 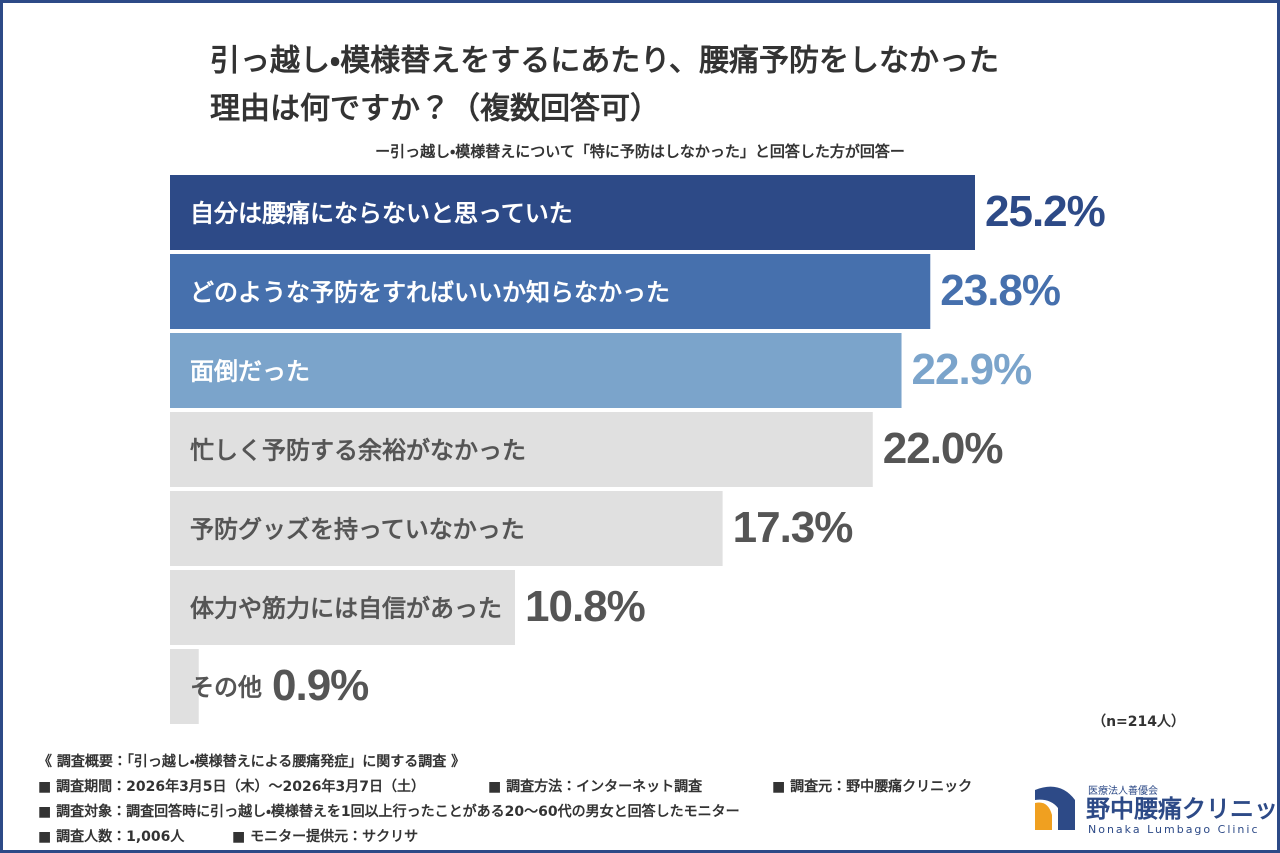 I want to click on category-label: 体力や筋力には自信があった, so click(x=346, y=609).